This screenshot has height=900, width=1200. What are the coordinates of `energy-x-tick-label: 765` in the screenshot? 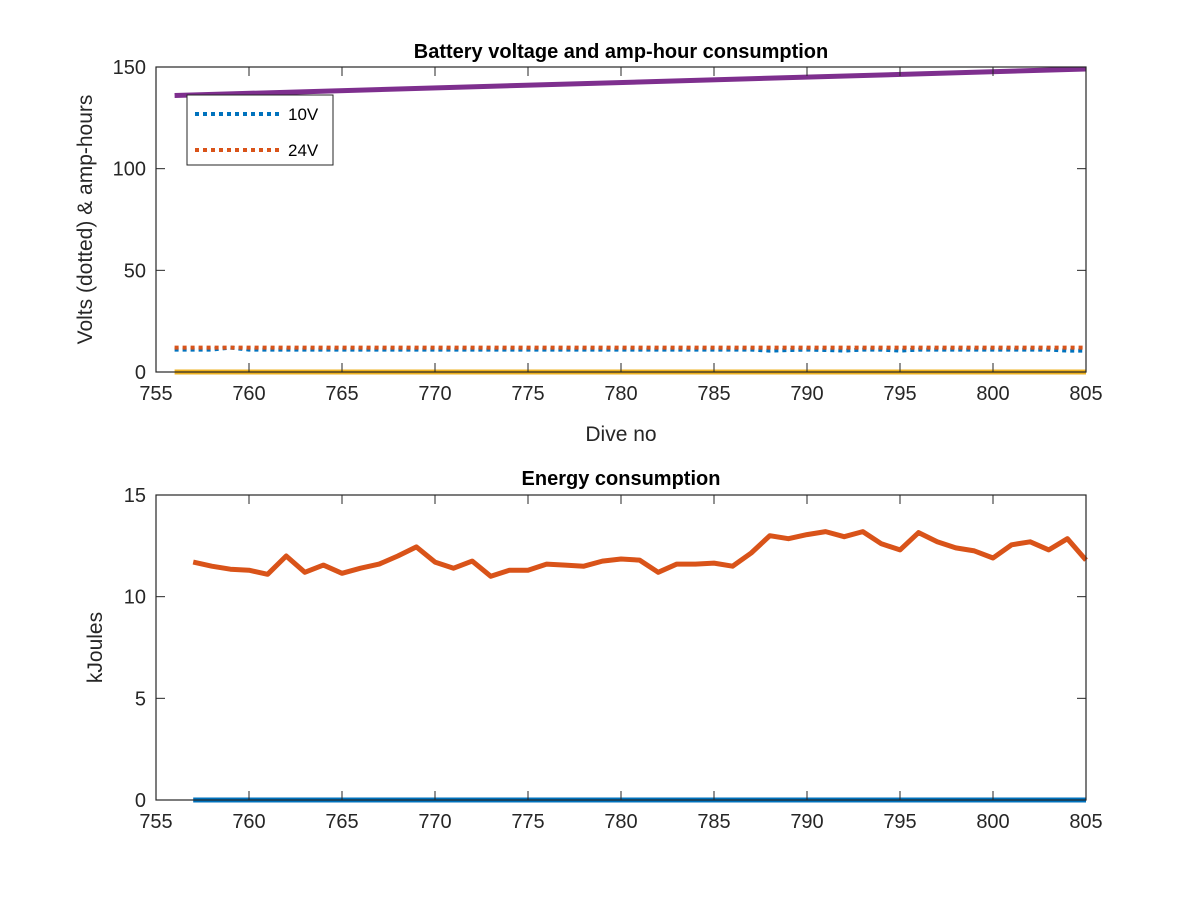 It's located at (341, 822).